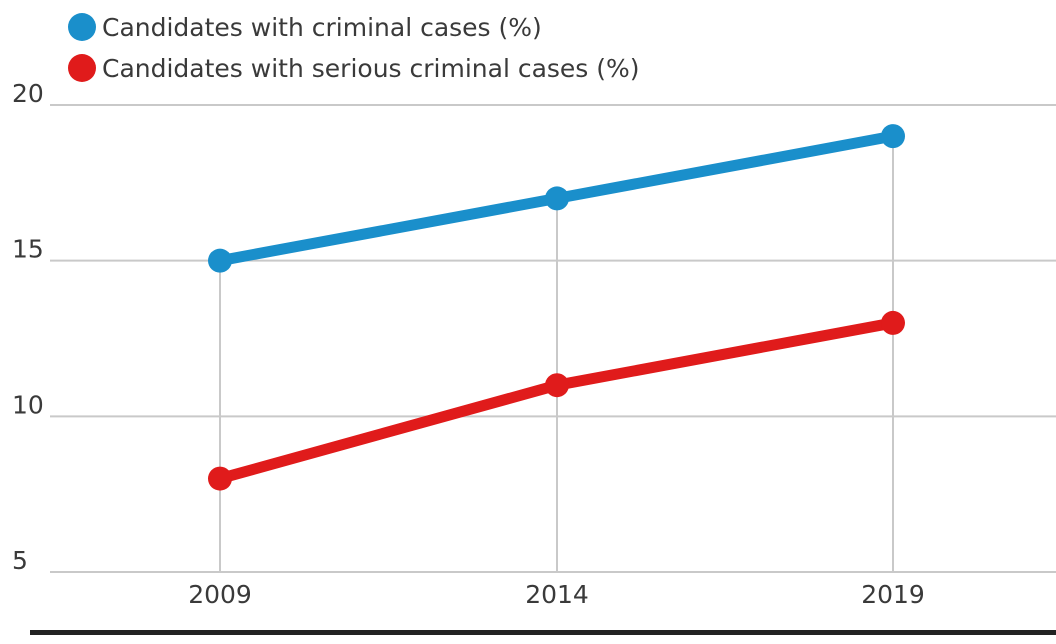 The image size is (1056, 644). Describe the element at coordinates (220, 594) in the screenshot. I see `x-tick-label: 2009` at that location.